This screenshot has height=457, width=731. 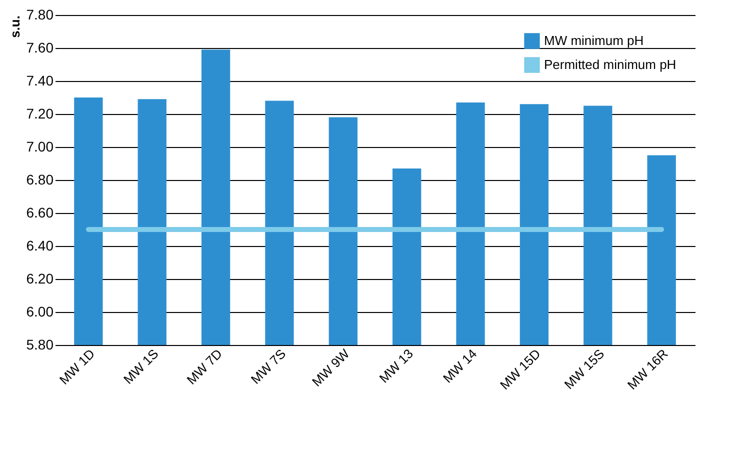 What do you see at coordinates (584, 369) in the screenshot?
I see `x-tick-label: MW 15S` at bounding box center [584, 369].